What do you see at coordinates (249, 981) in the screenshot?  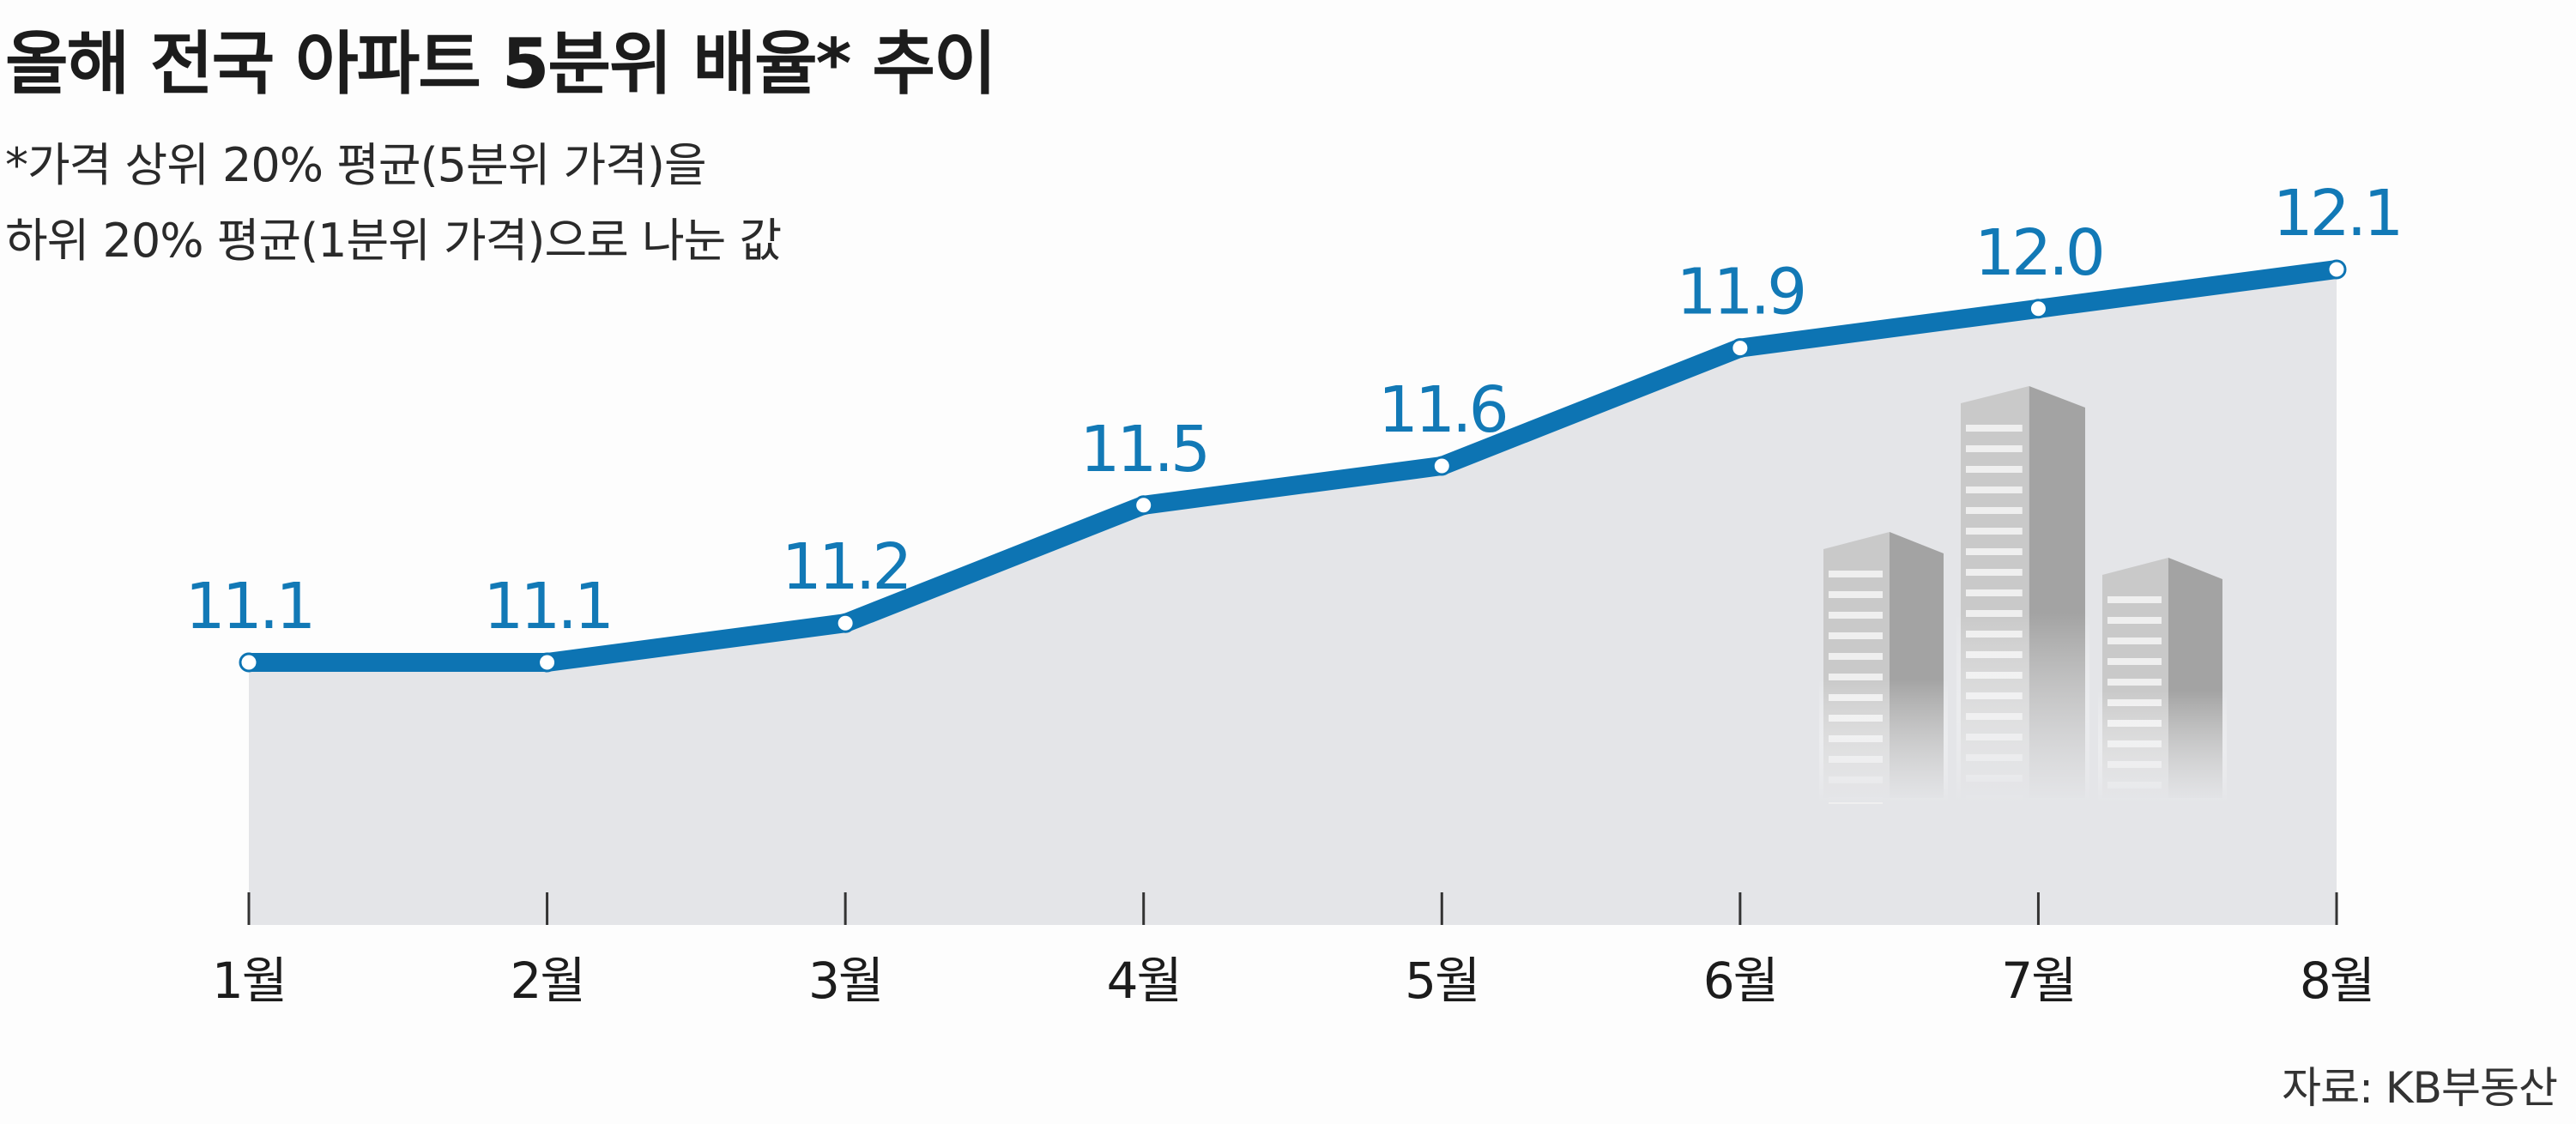 I see `x-tick-label: 1월` at bounding box center [249, 981].